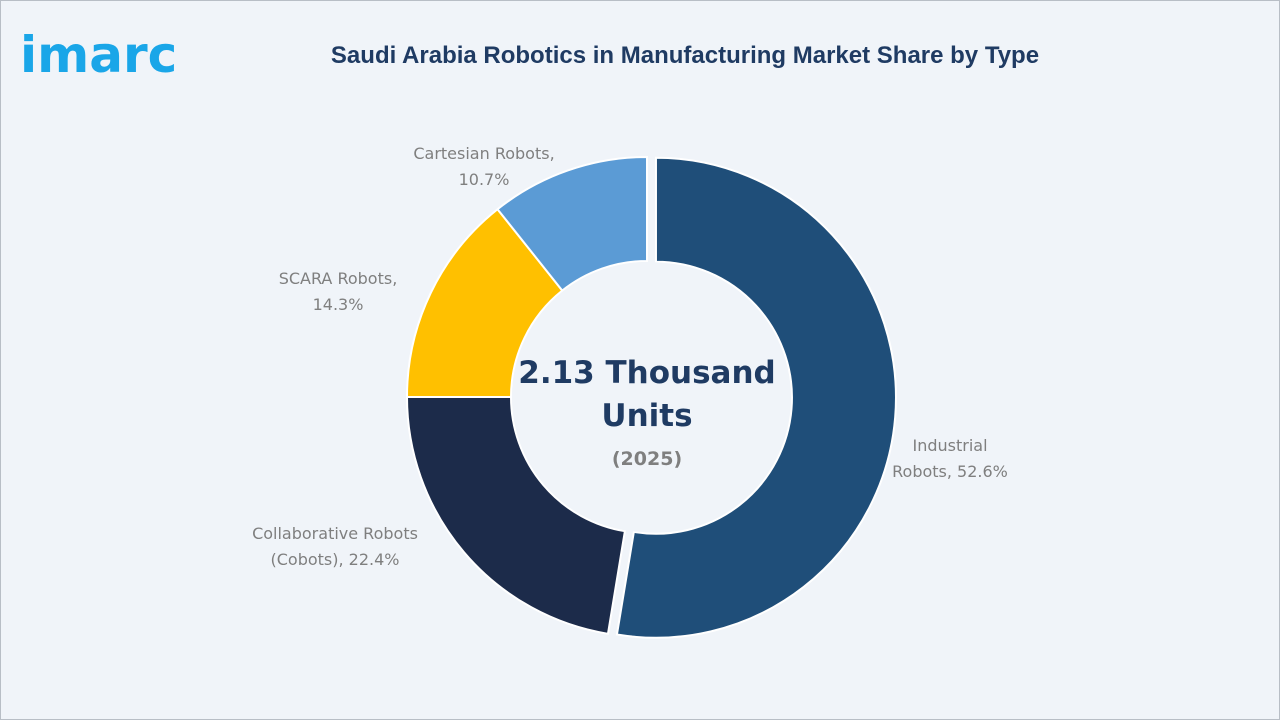 This screenshot has width=1280, height=720. What do you see at coordinates (335, 533) in the screenshot?
I see `slice-label-line: Collaborative Robots` at bounding box center [335, 533].